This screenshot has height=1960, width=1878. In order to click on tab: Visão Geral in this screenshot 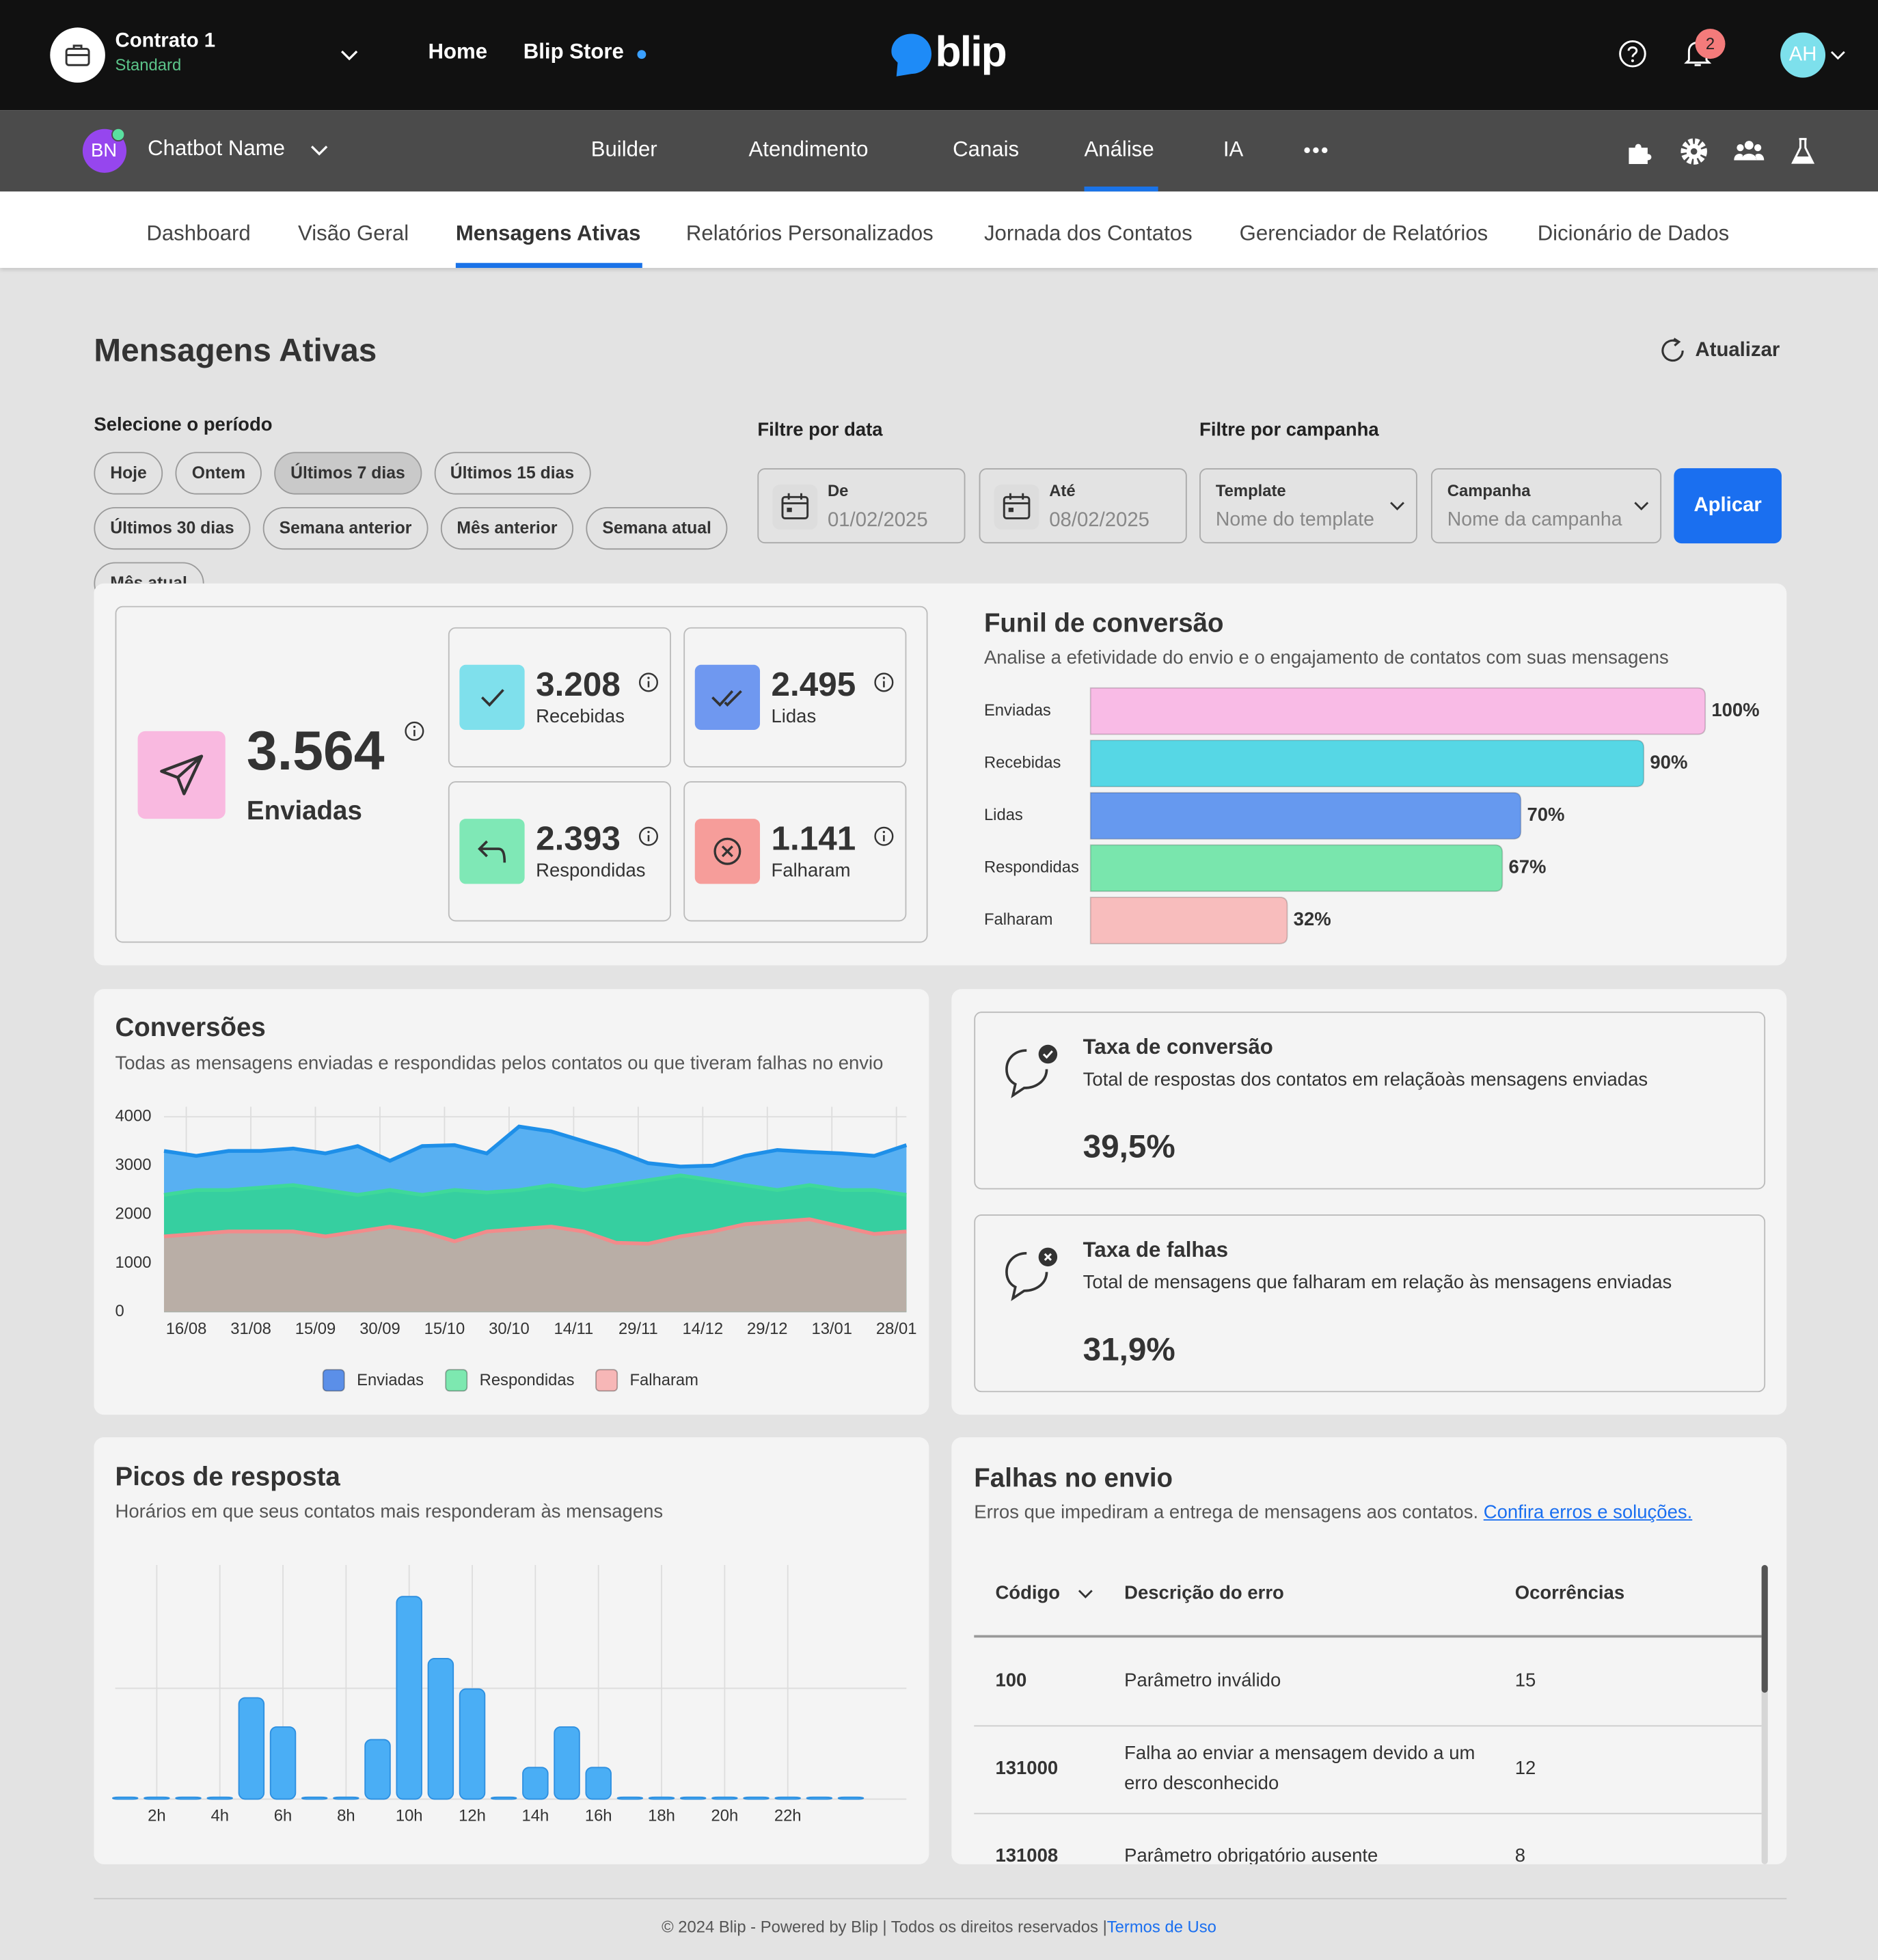, I will do `click(353, 233)`.